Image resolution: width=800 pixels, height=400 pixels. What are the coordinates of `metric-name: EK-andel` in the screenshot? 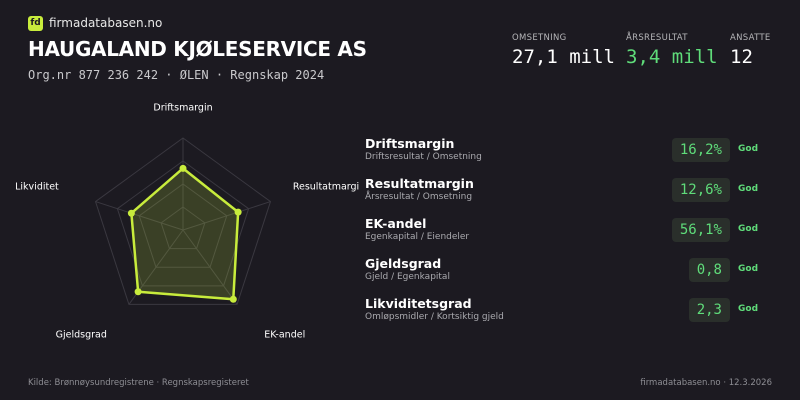 It's located at (396, 223).